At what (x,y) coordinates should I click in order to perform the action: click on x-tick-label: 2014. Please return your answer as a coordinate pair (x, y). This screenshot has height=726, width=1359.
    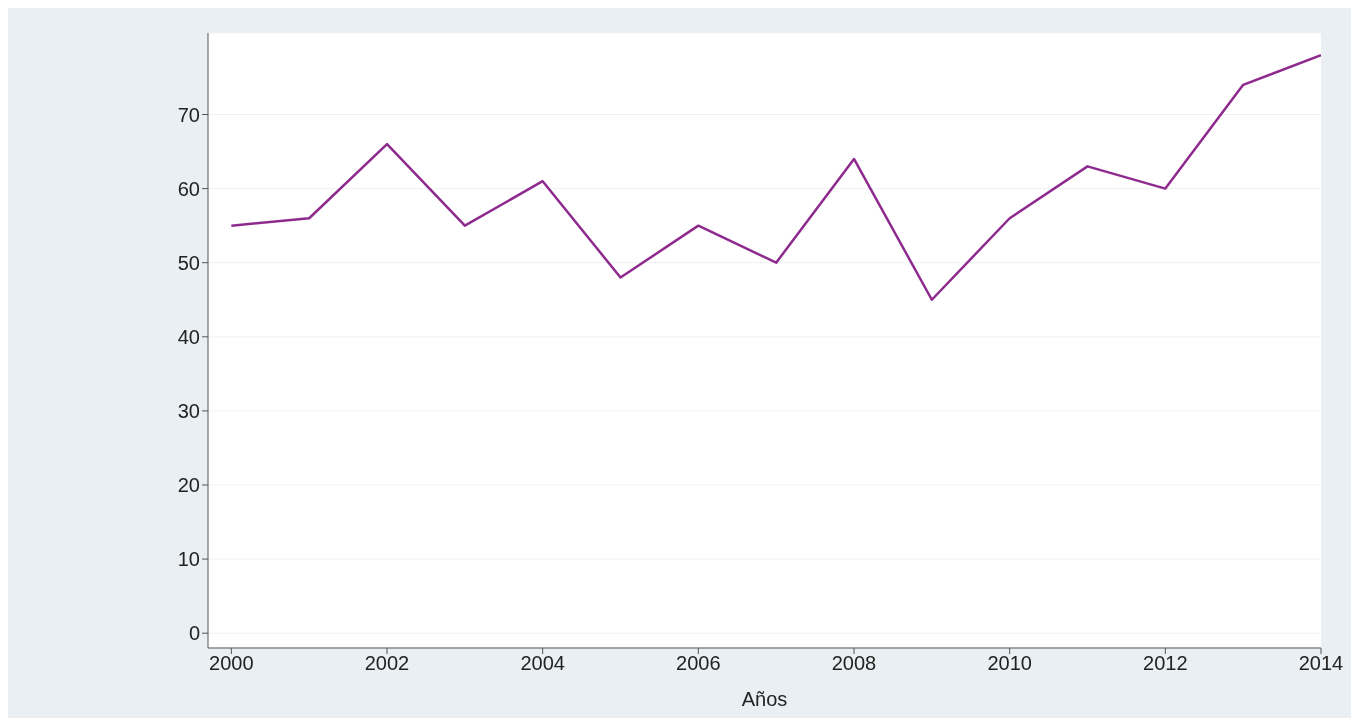
    Looking at the image, I should click on (1321, 663).